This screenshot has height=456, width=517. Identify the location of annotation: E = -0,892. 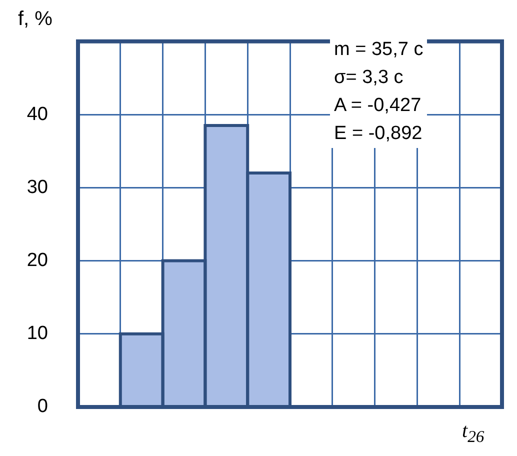
(379, 134).